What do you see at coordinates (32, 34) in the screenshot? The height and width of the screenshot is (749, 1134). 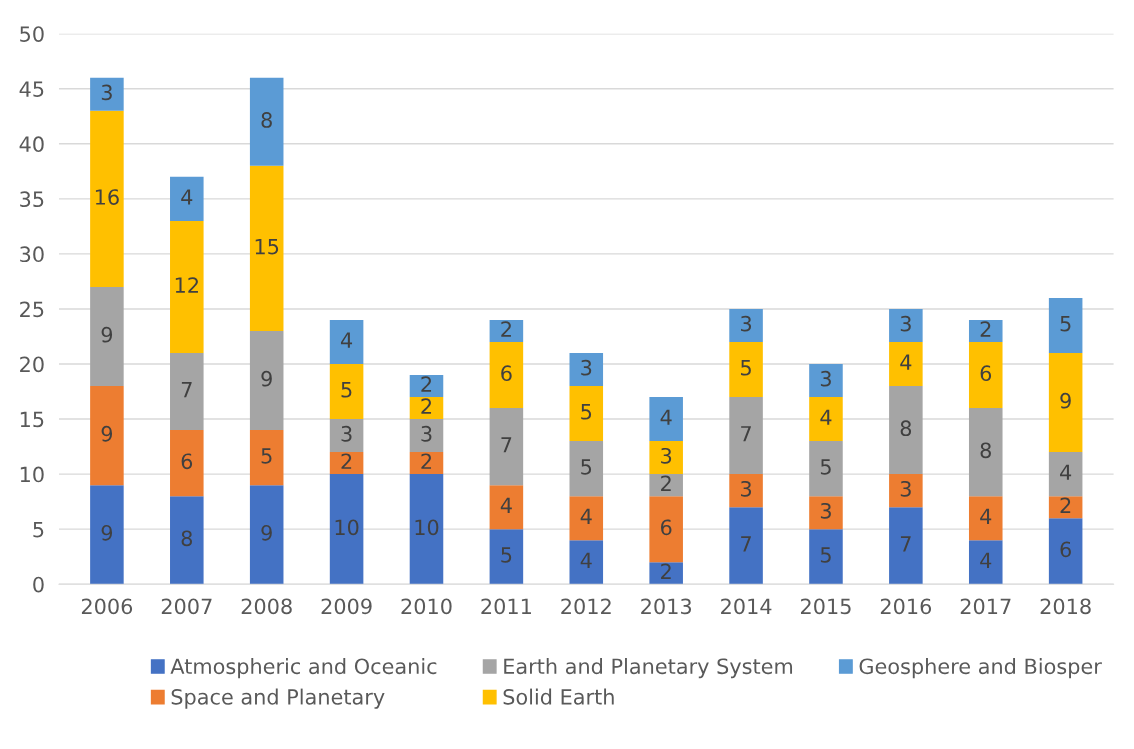 I see `y-tick-label: 50` at bounding box center [32, 34].